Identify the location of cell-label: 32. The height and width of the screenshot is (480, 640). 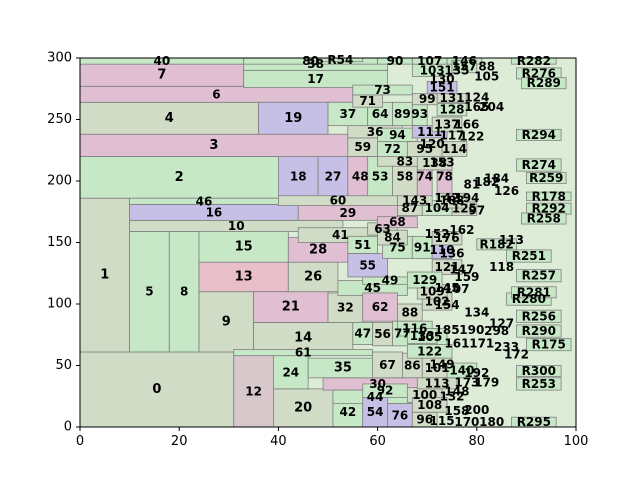
(345, 308).